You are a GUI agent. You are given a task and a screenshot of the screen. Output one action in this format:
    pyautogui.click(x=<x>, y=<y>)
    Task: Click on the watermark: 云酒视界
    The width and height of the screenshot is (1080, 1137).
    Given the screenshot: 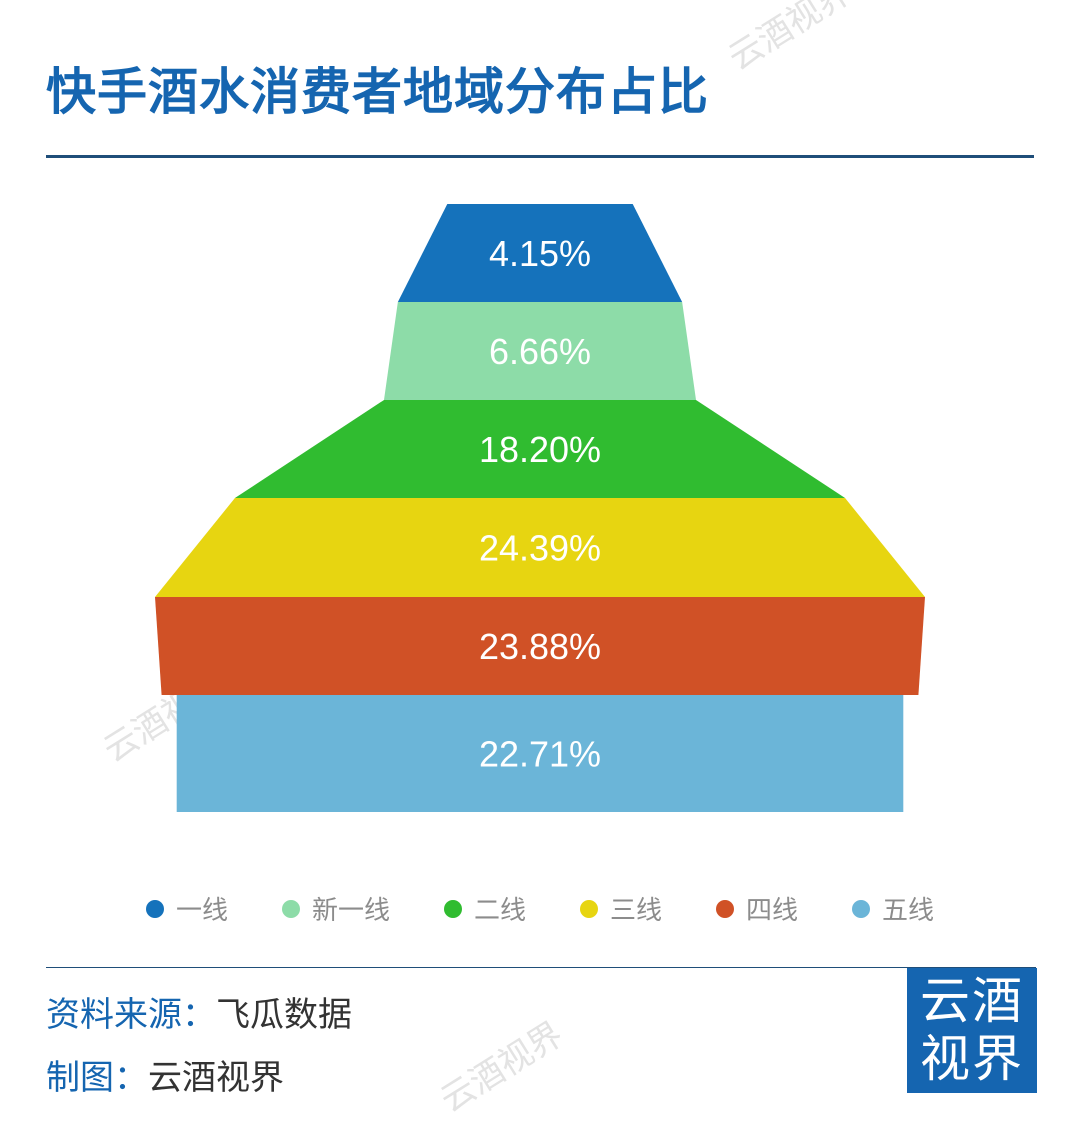 What is the action you would take?
    pyautogui.click(x=502, y=1067)
    